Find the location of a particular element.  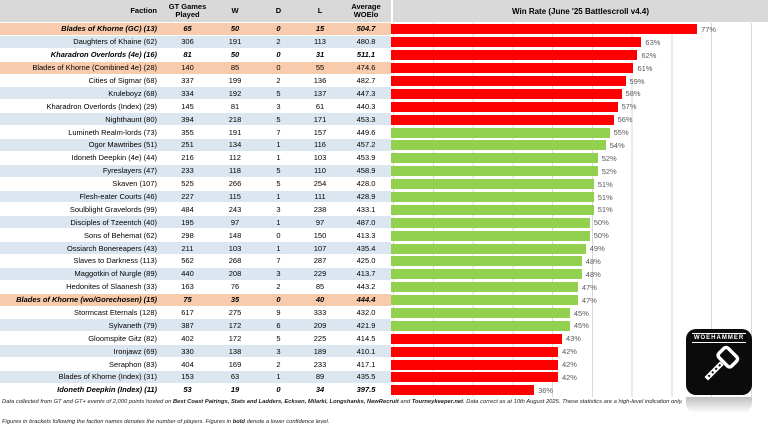

w-cell: 199 is located at coordinates (235, 80).